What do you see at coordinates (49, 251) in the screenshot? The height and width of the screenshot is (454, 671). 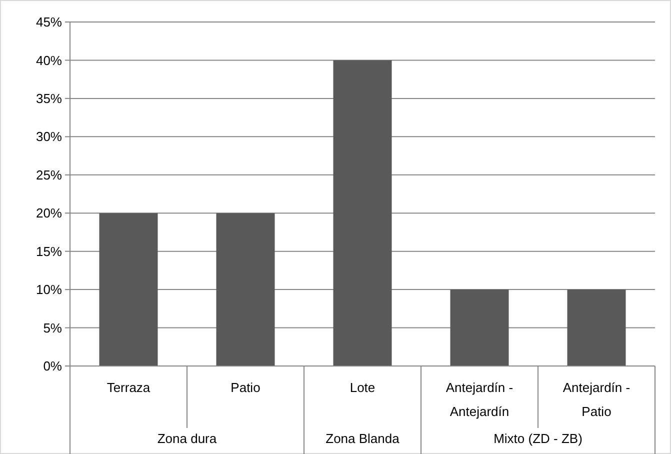 I see `y-tick-label: 15%` at bounding box center [49, 251].